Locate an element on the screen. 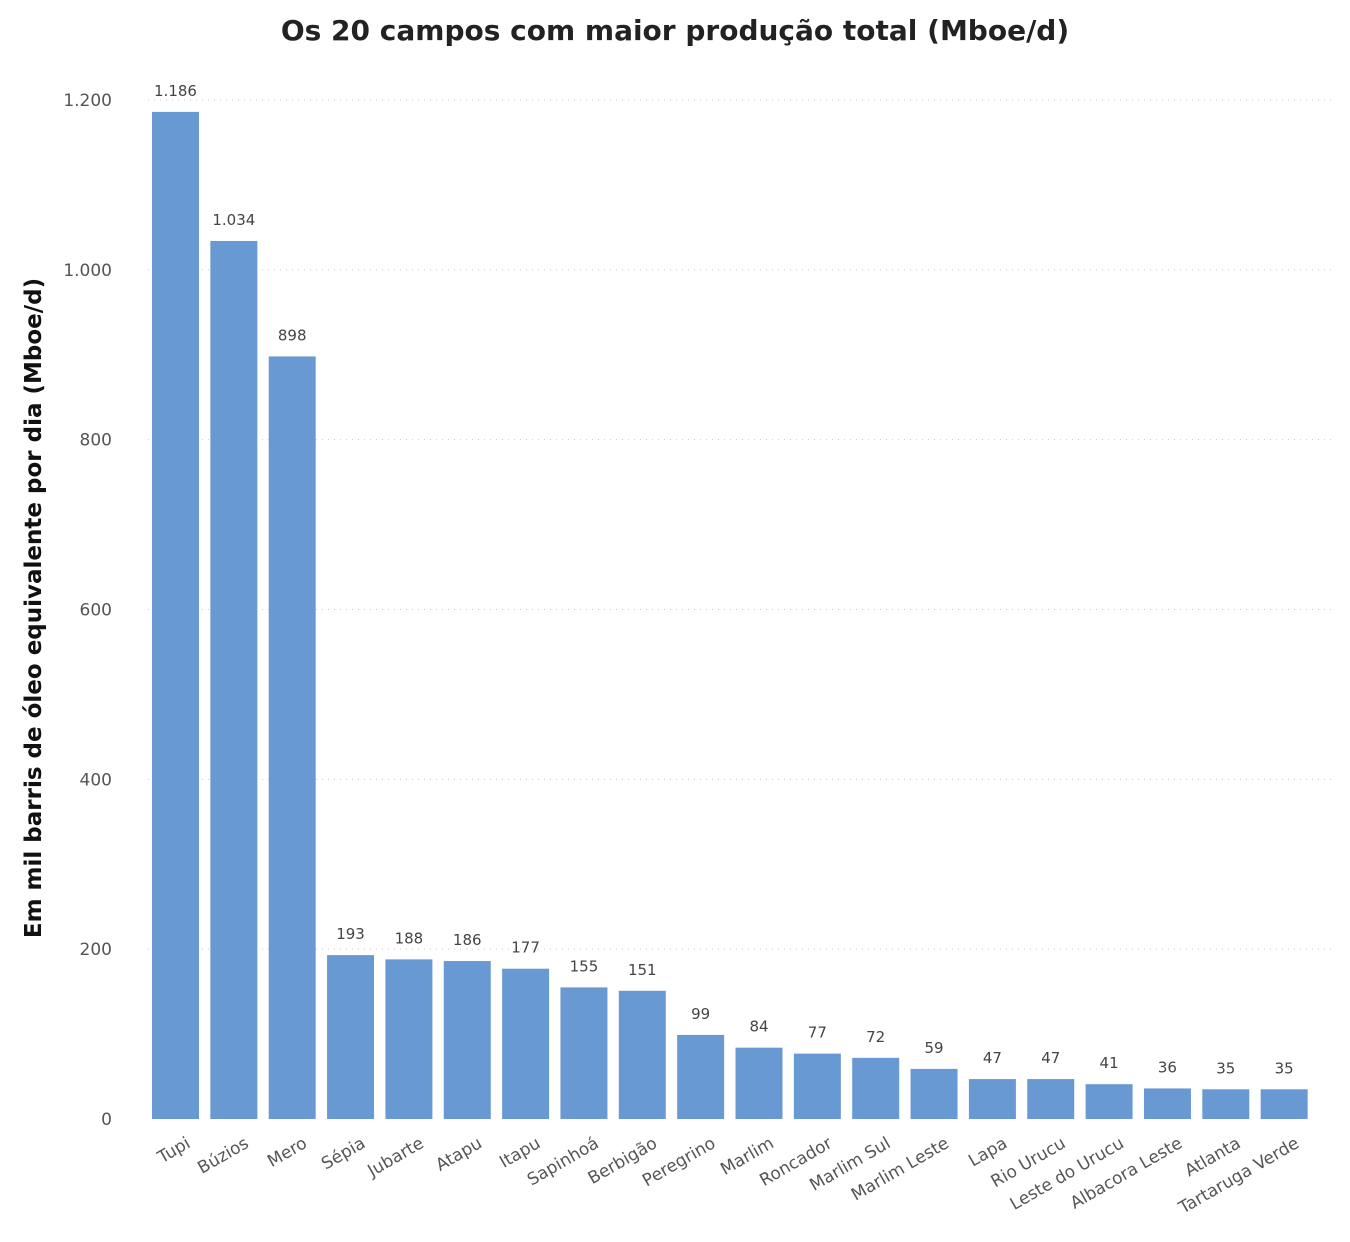  data-label: 59 is located at coordinates (934, 1048).